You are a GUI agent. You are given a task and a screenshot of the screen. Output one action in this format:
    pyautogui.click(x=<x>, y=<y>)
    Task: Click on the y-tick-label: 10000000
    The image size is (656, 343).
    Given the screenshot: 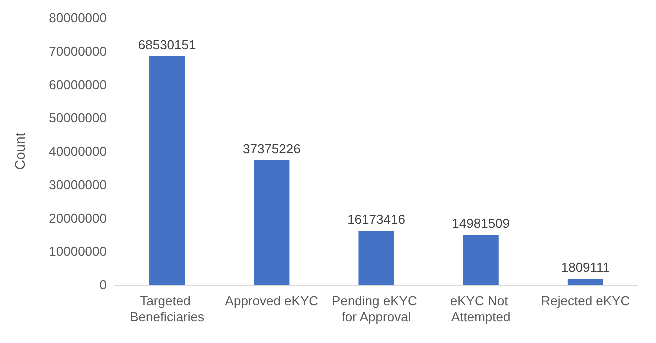 What is the action you would take?
    pyautogui.click(x=78, y=252)
    